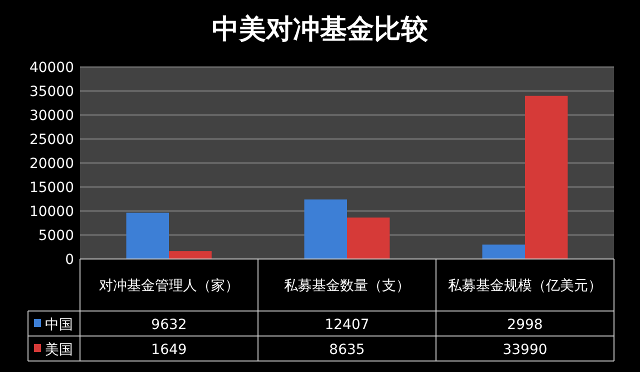  What do you see at coordinates (59, 350) in the screenshot?
I see `legend-label: 美国` at bounding box center [59, 350].